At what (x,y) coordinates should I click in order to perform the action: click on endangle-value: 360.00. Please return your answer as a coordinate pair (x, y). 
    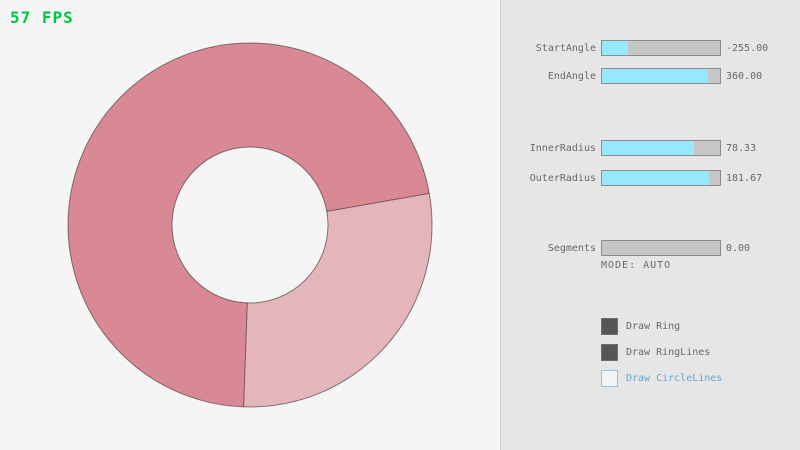
    Looking at the image, I should click on (744, 76).